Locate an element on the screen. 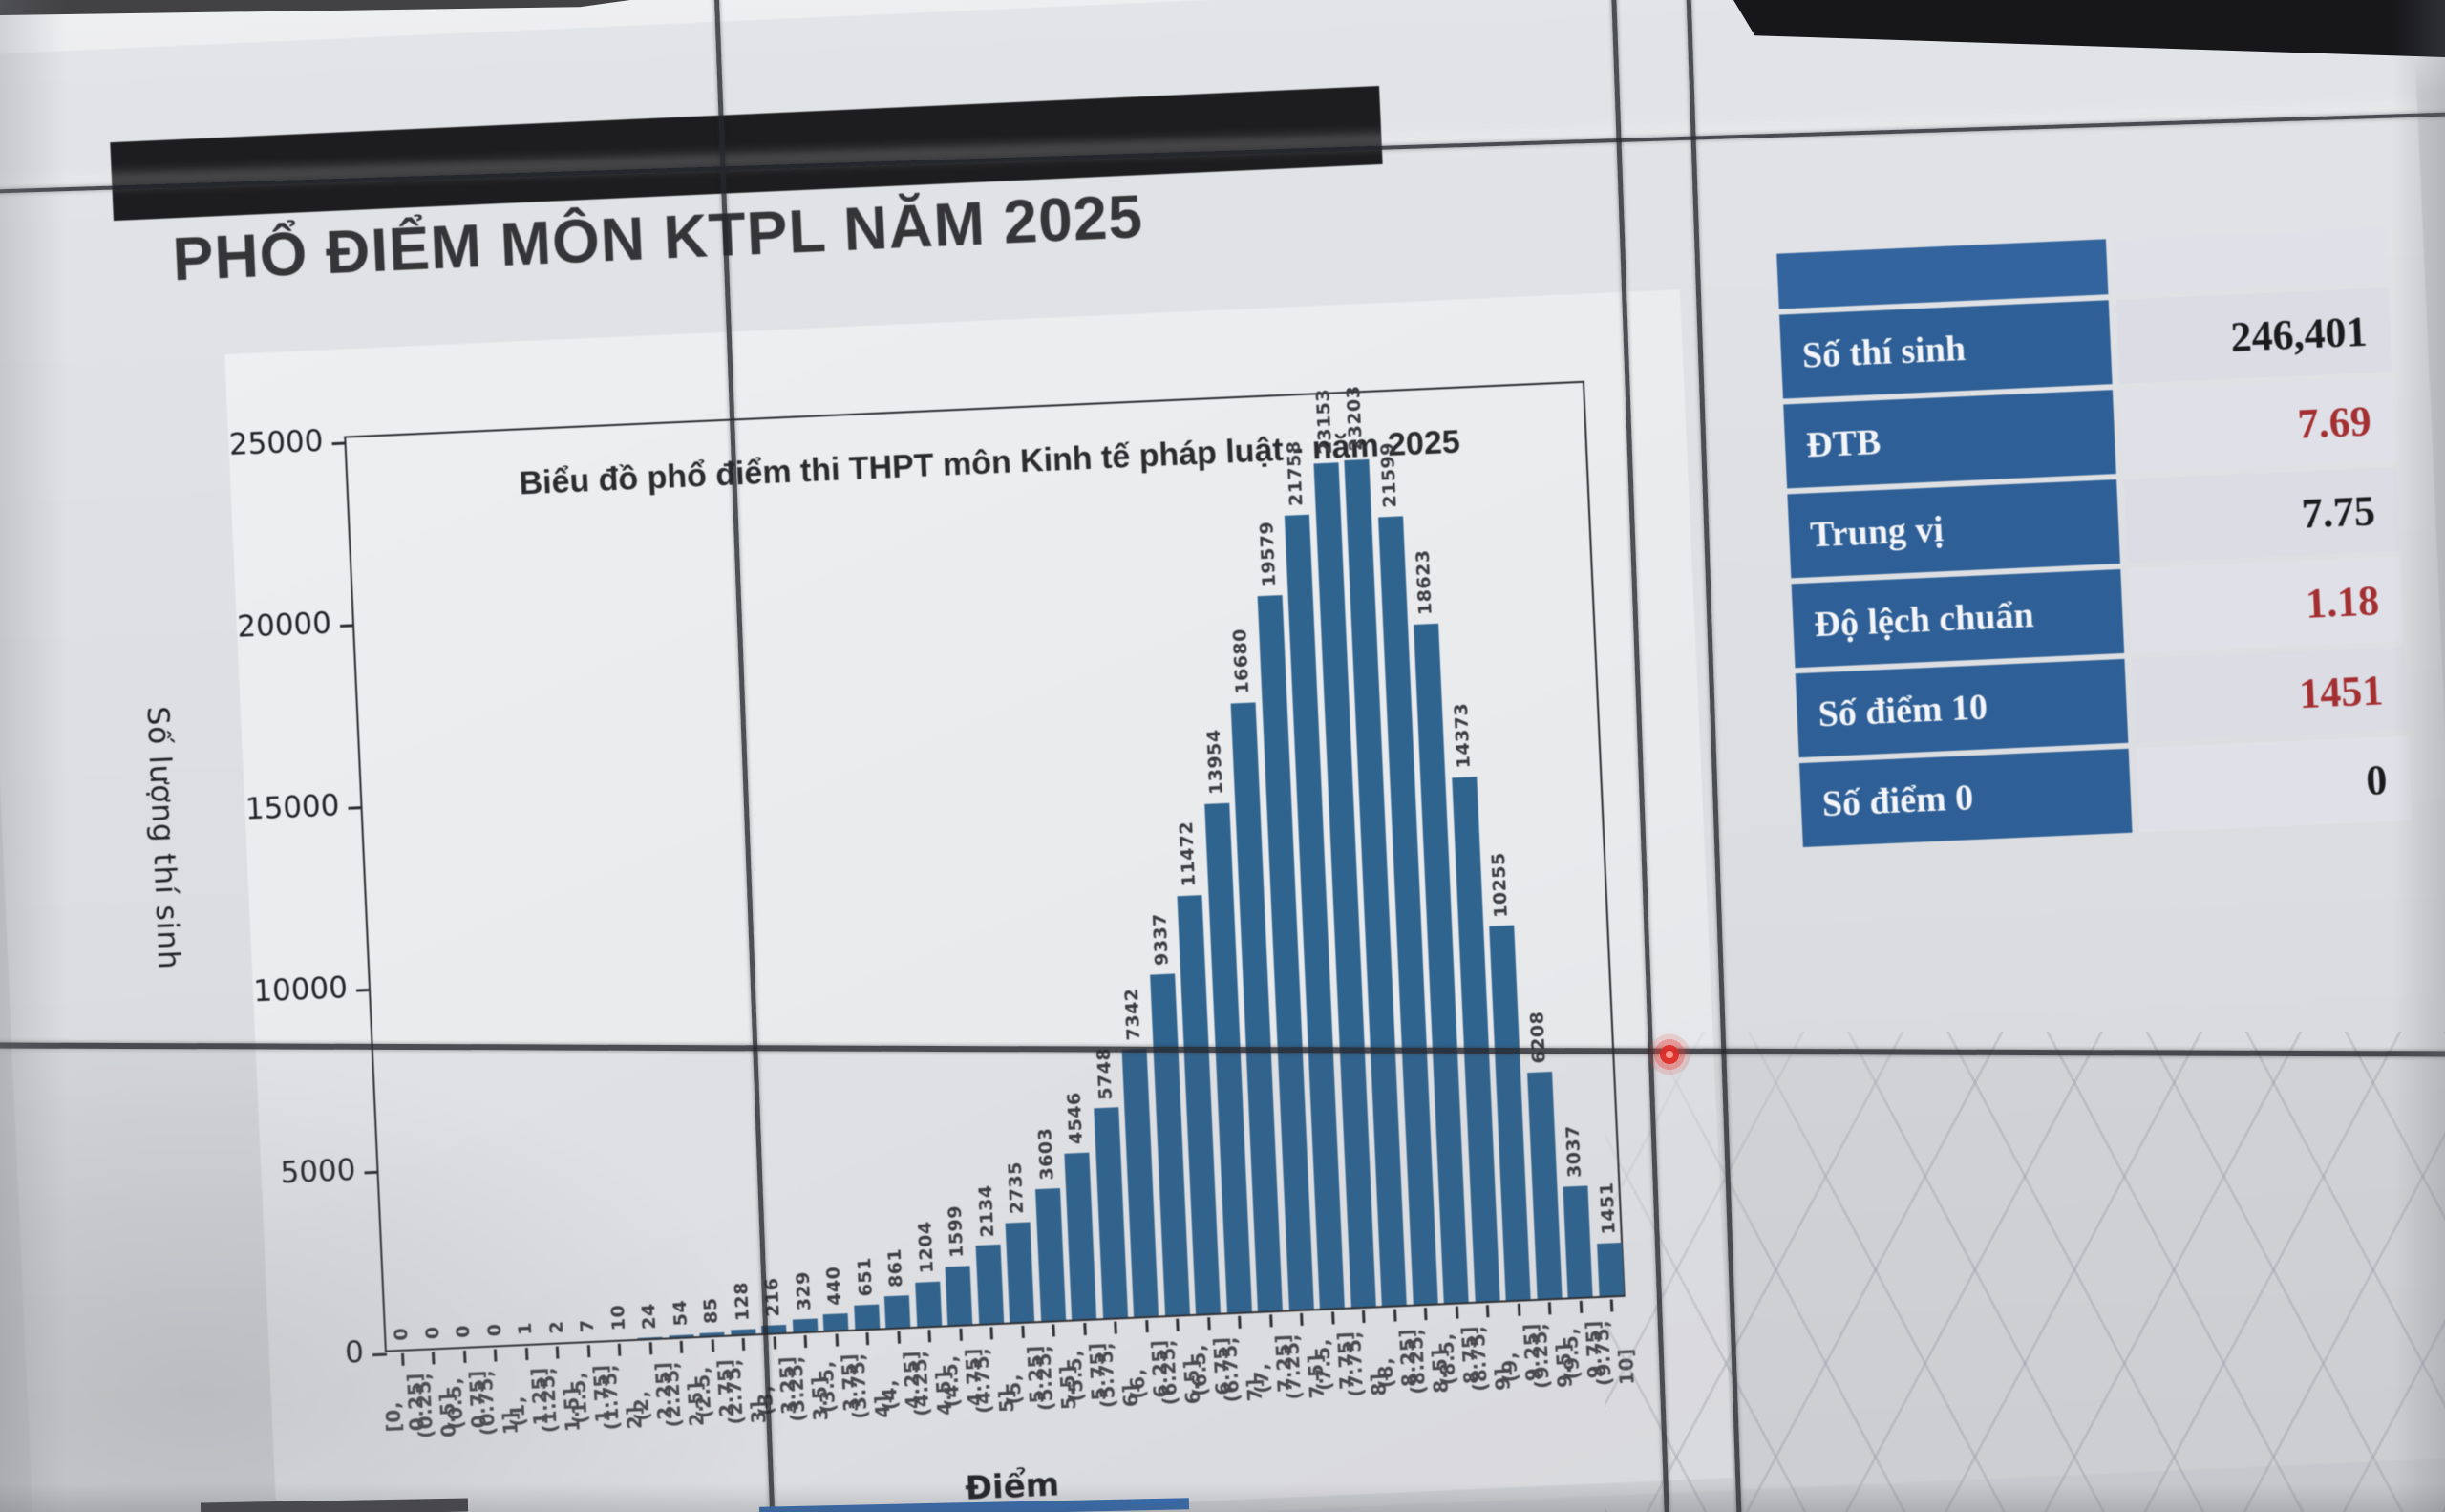 The height and width of the screenshot is (1512, 2445). stat-value-cell: 0 is located at coordinates (2275, 784).